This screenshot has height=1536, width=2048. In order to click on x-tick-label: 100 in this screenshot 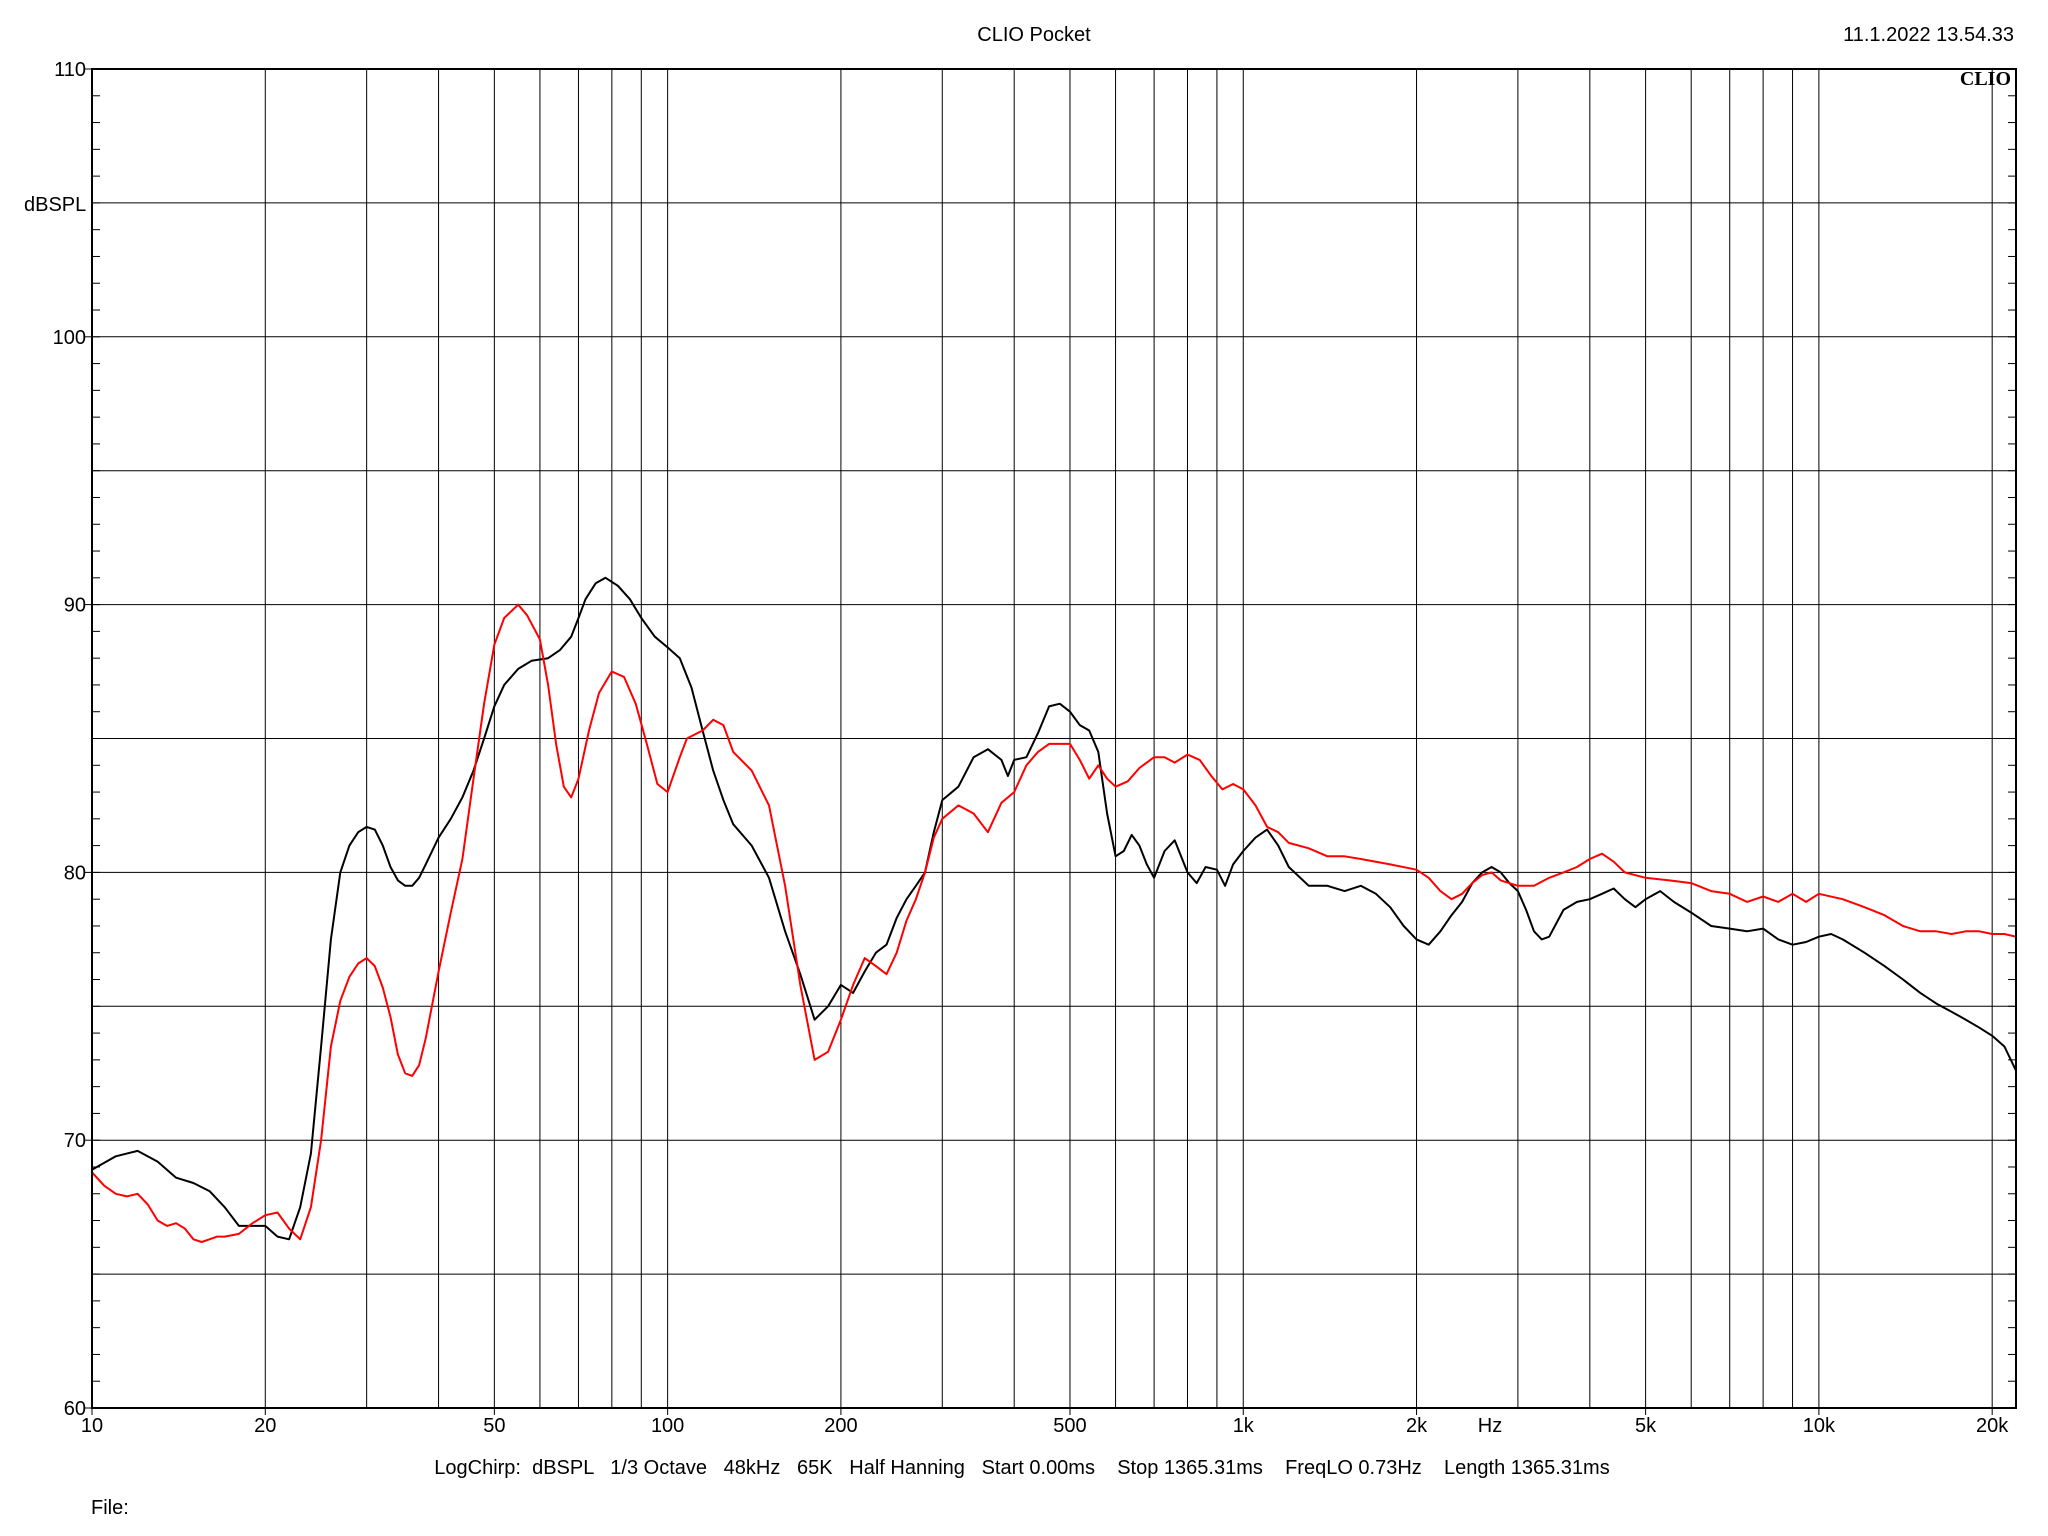, I will do `click(667, 1426)`.